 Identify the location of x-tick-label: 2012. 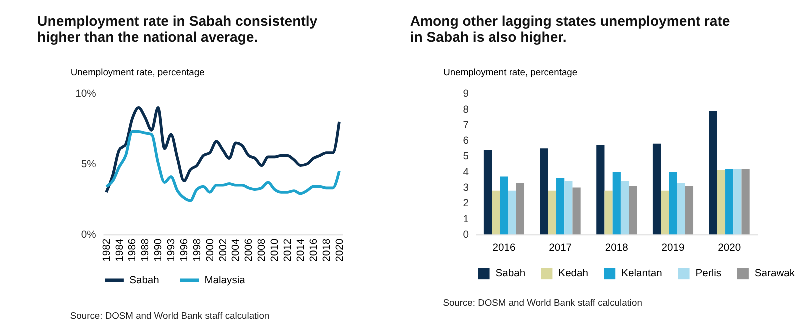
(288, 250).